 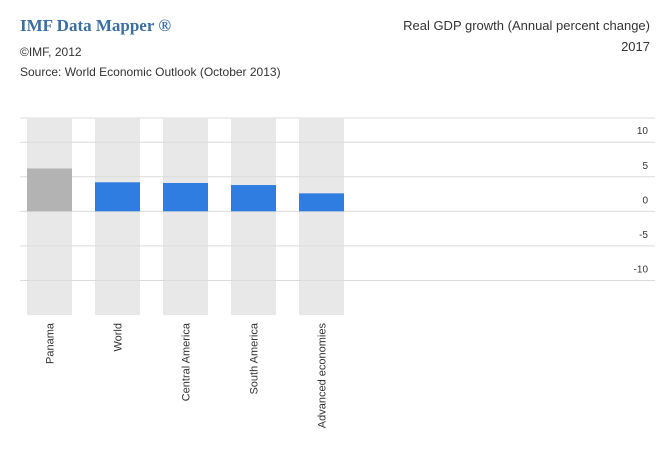 I want to click on x-tick-label: South America, so click(x=255, y=358).